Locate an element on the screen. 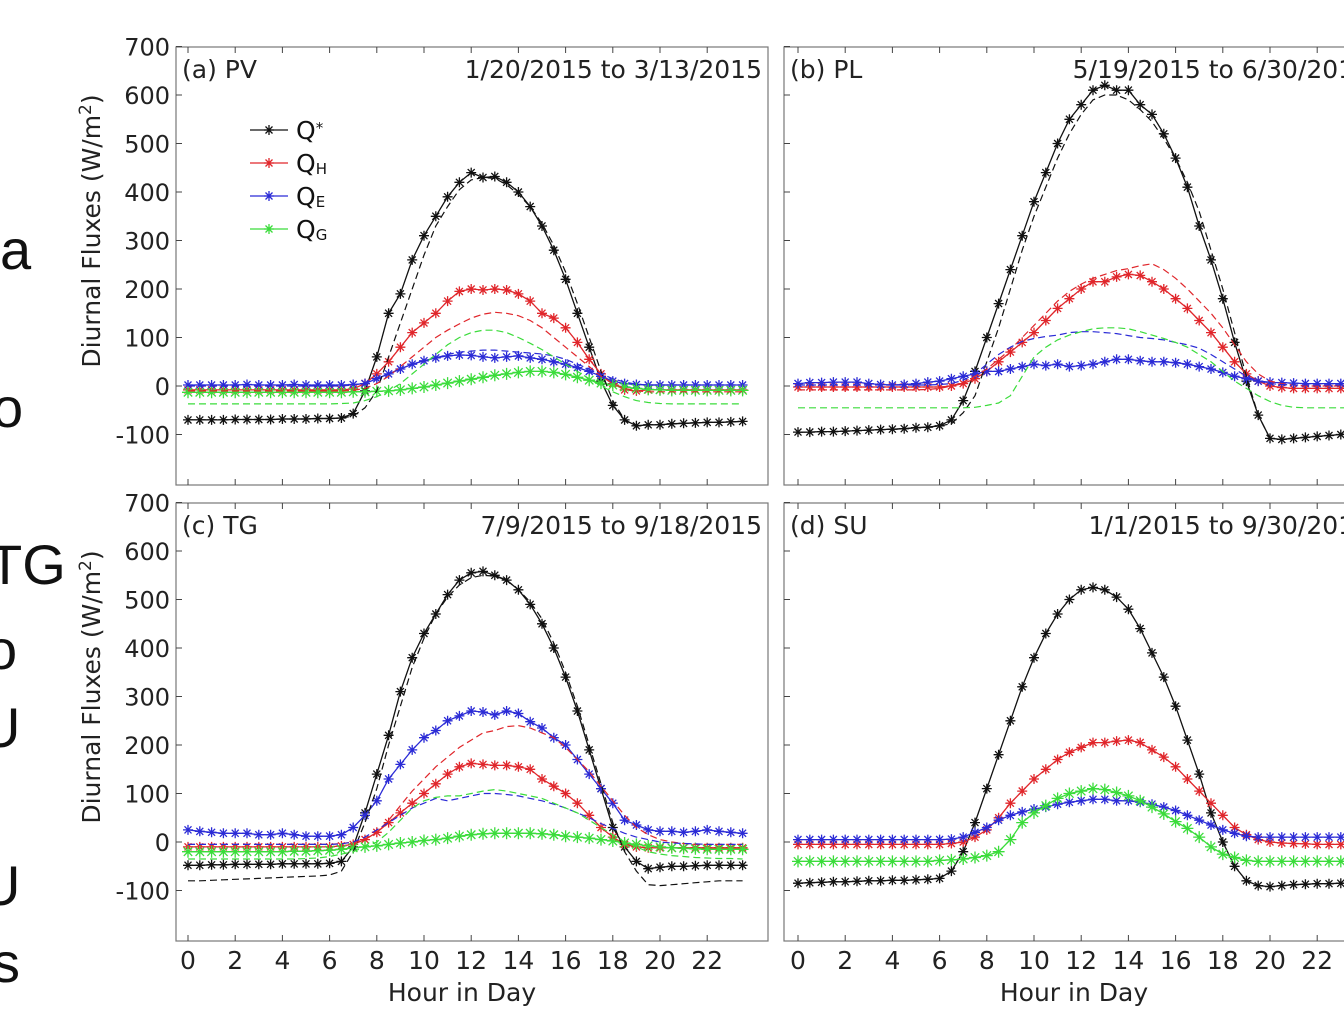 This screenshot has width=1344, height=1010. y-tick-label: 200 is located at coordinates (147, 290).